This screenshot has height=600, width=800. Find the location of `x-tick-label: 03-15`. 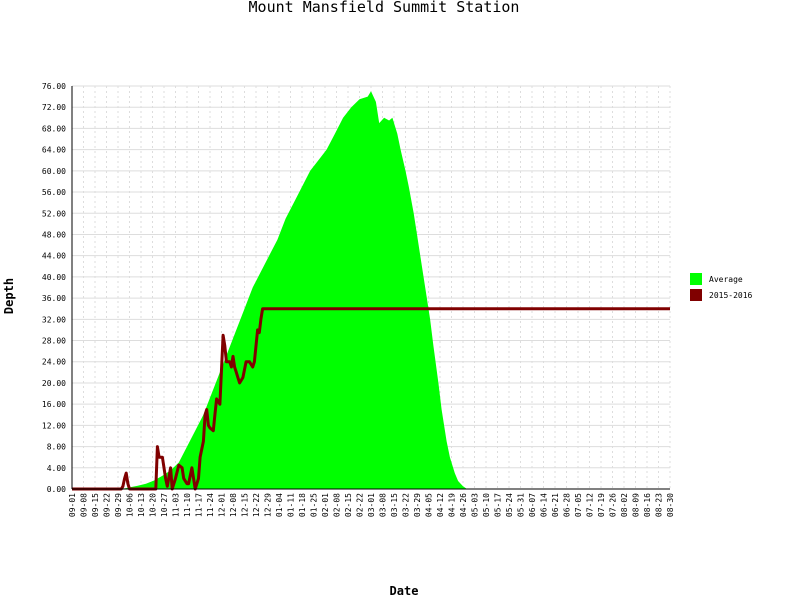

x-tick-label: 03-15 is located at coordinates (394, 505).